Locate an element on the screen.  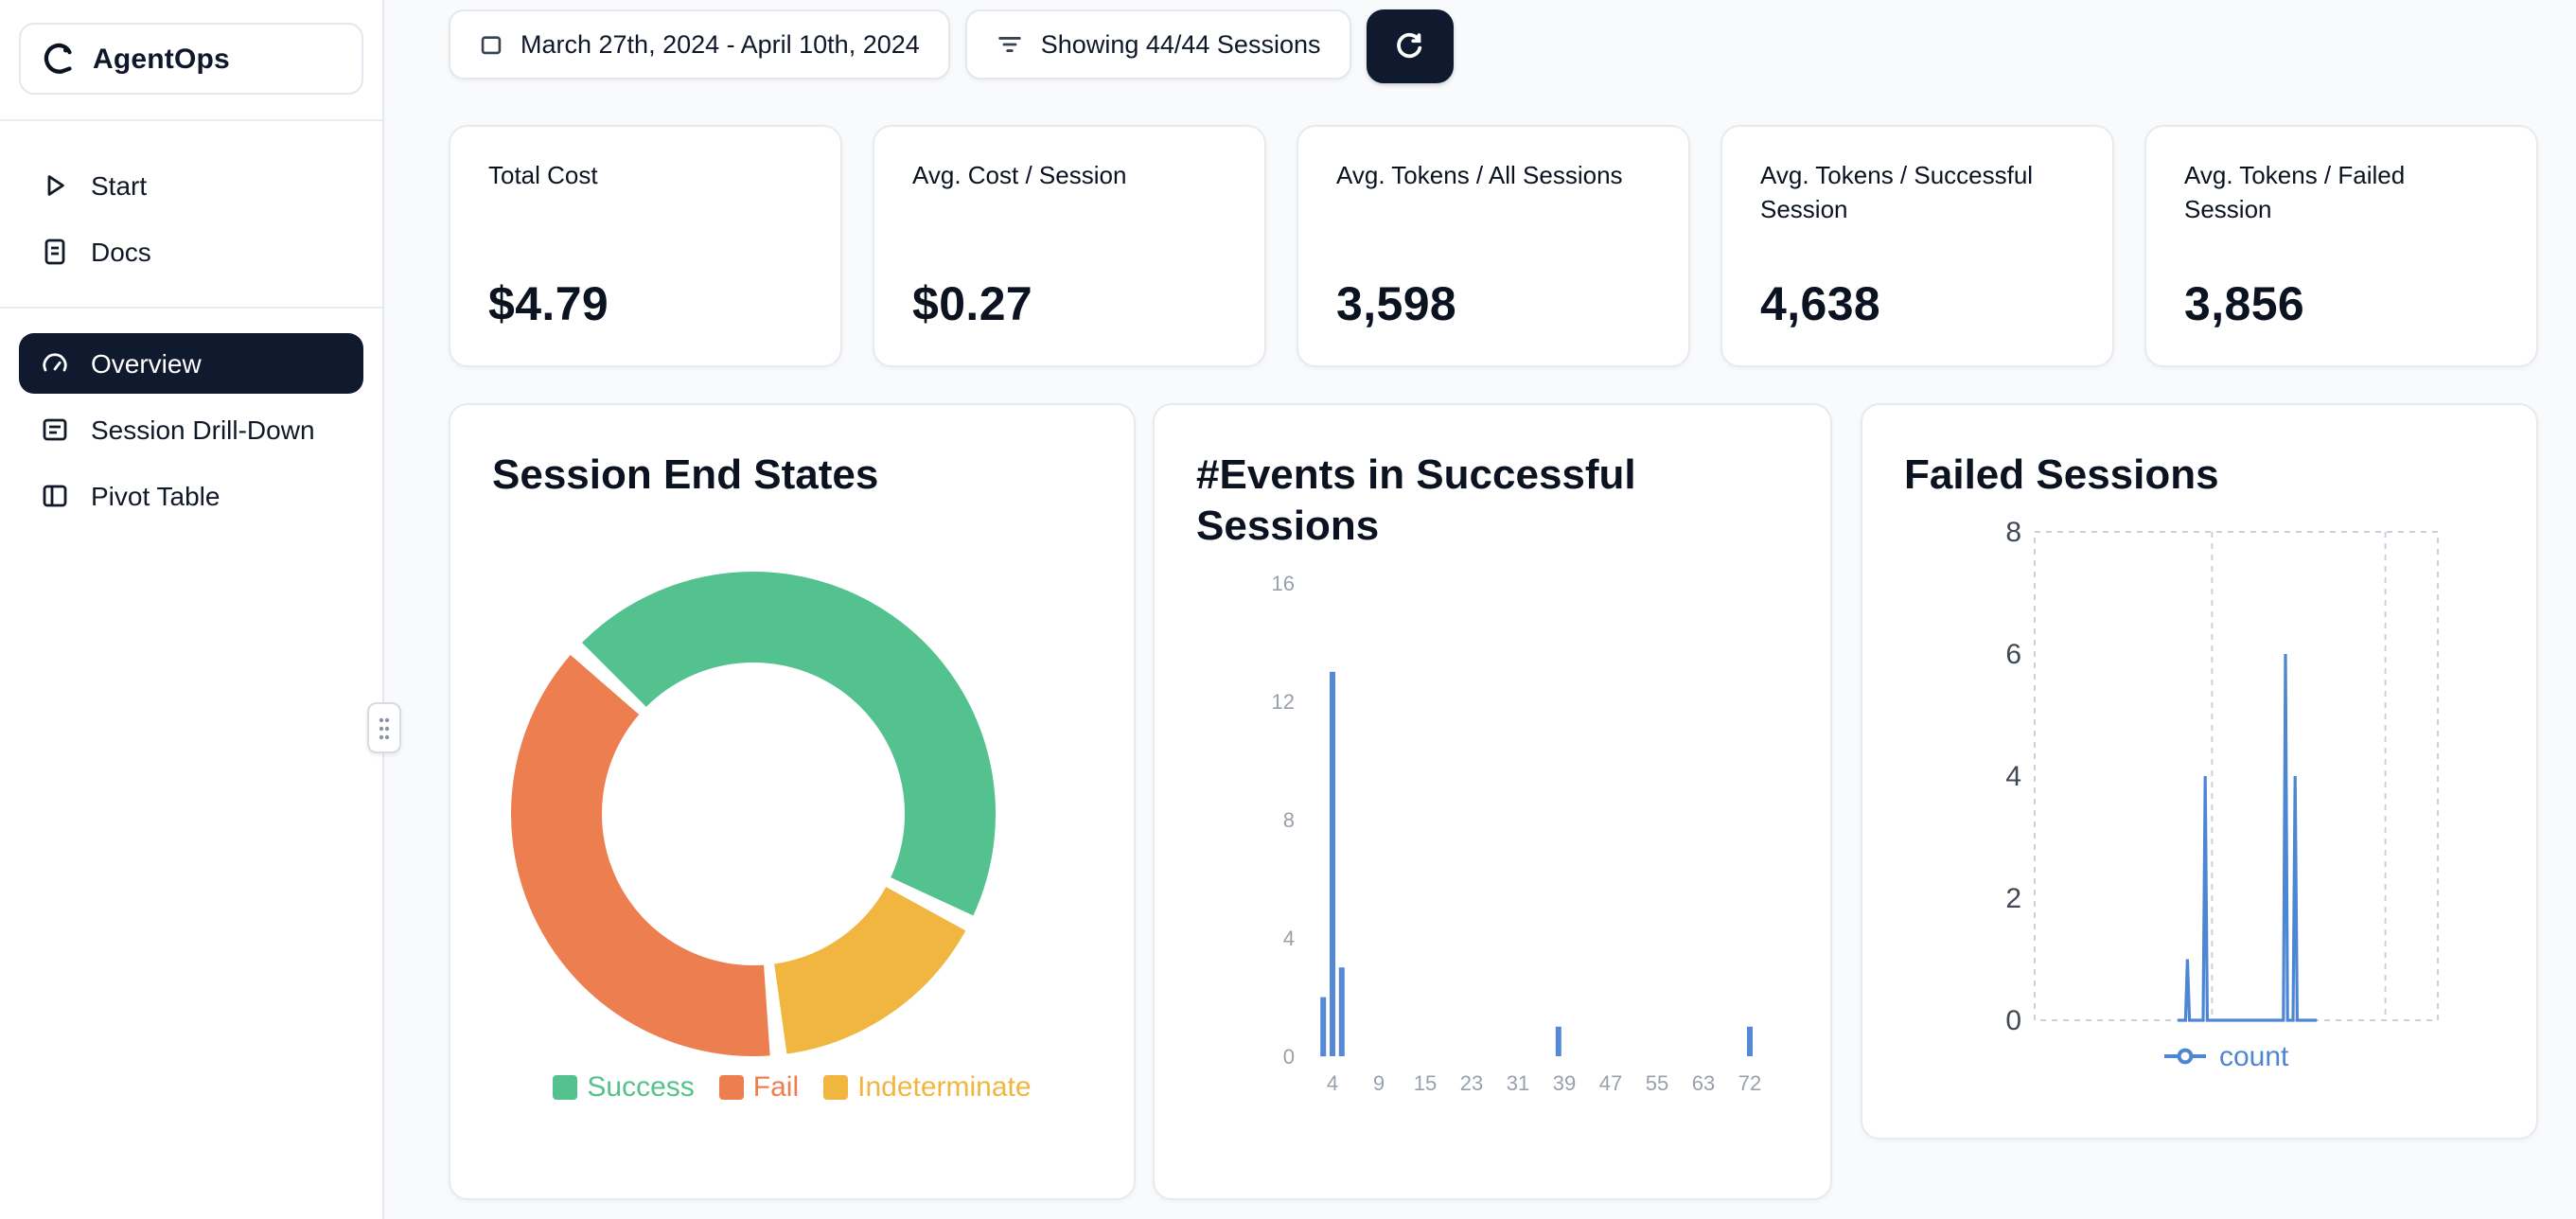
document-icon is located at coordinates (55, 252).